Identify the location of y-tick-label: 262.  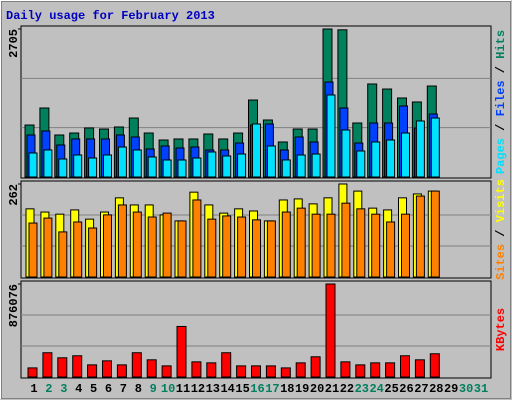
(14, 195).